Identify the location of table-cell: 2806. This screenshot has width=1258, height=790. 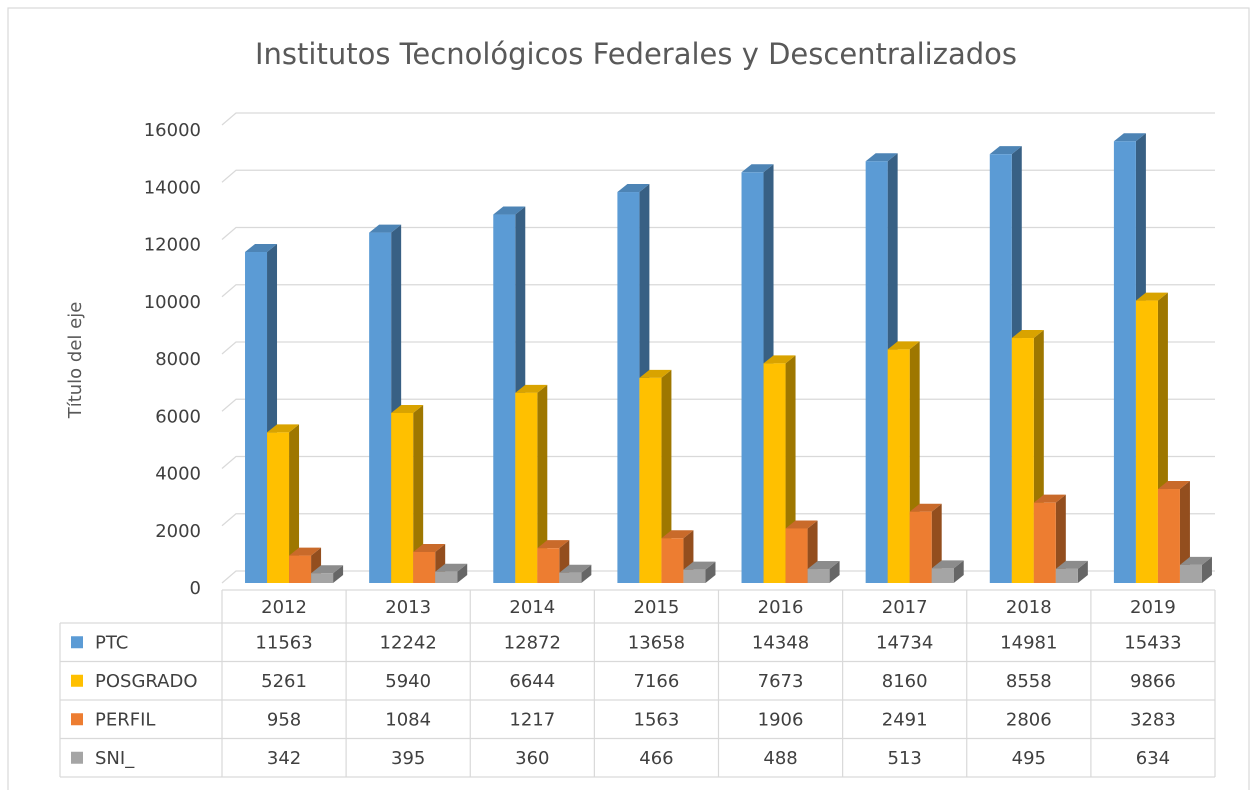
(1029, 719).